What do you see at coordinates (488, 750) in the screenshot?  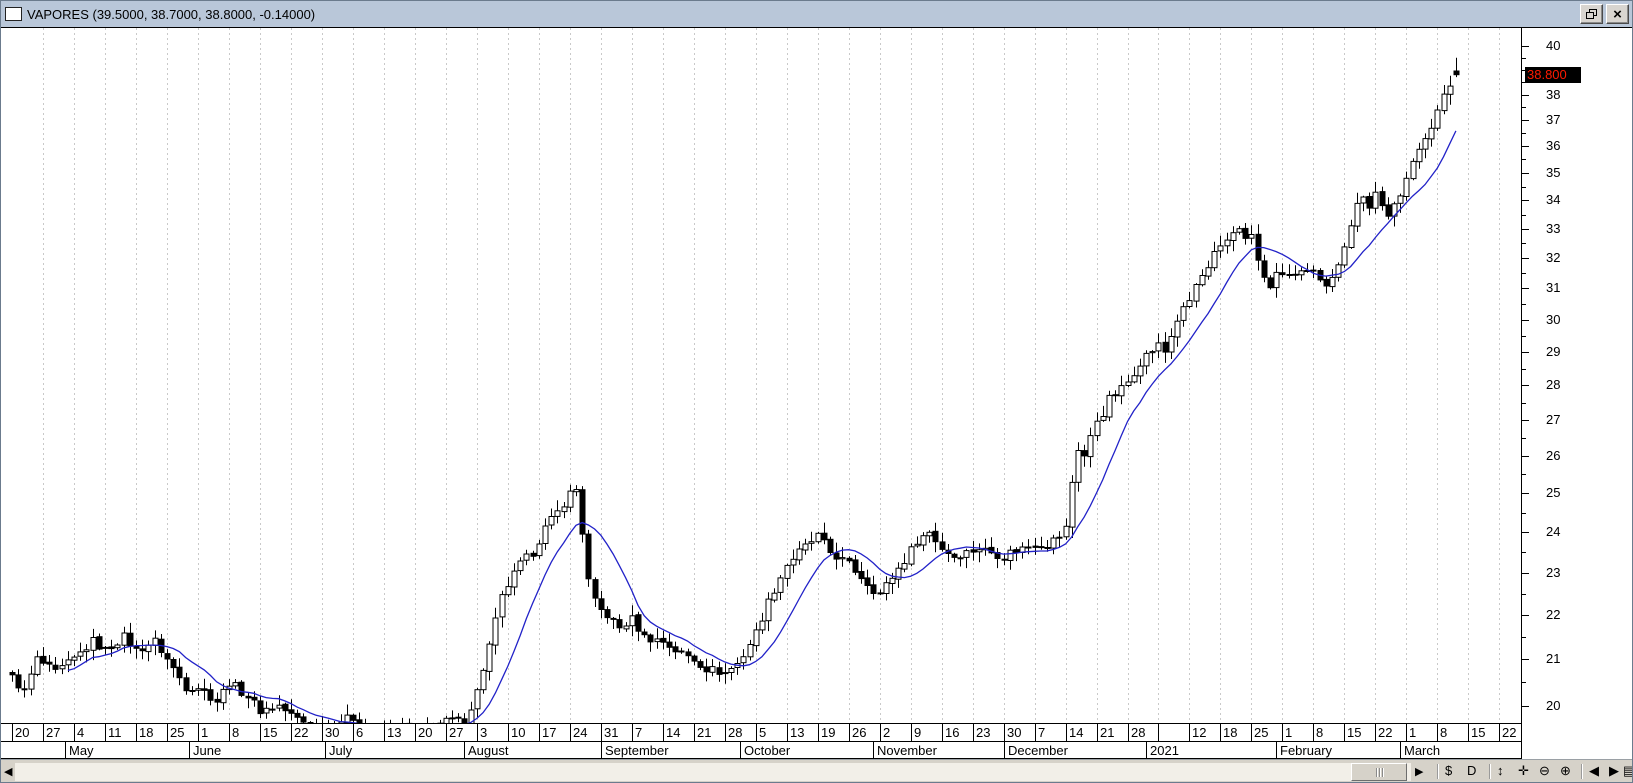 I see `month-label: August` at bounding box center [488, 750].